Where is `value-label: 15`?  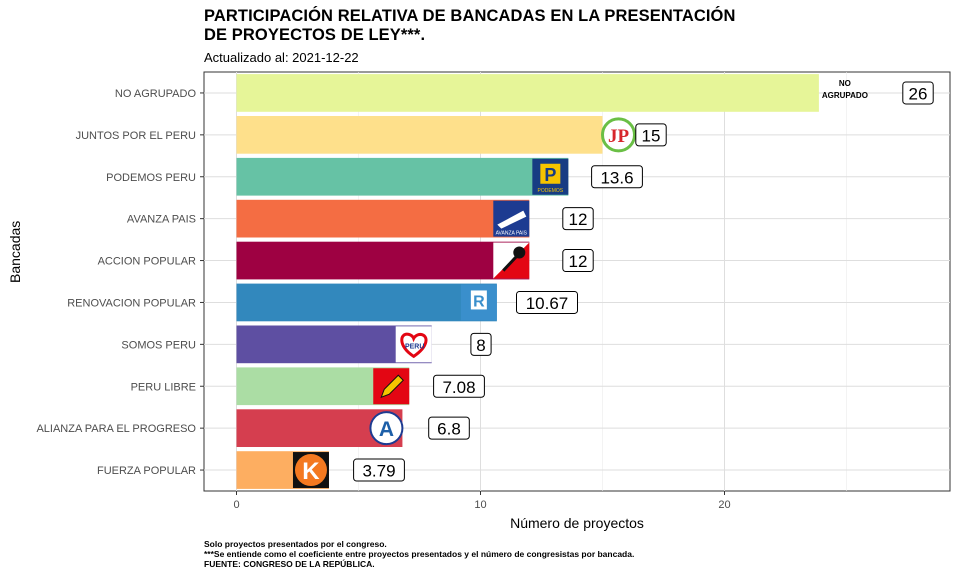
value-label: 15 is located at coordinates (651, 135).